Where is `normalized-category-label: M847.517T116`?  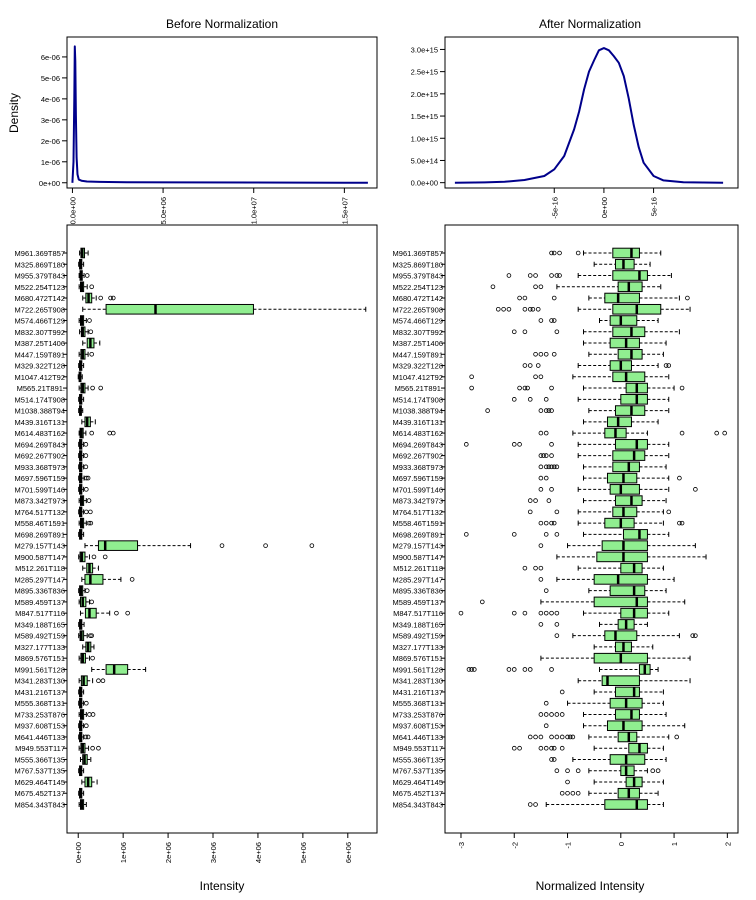 normalized-category-label: M847.517T116 is located at coordinates (418, 613).